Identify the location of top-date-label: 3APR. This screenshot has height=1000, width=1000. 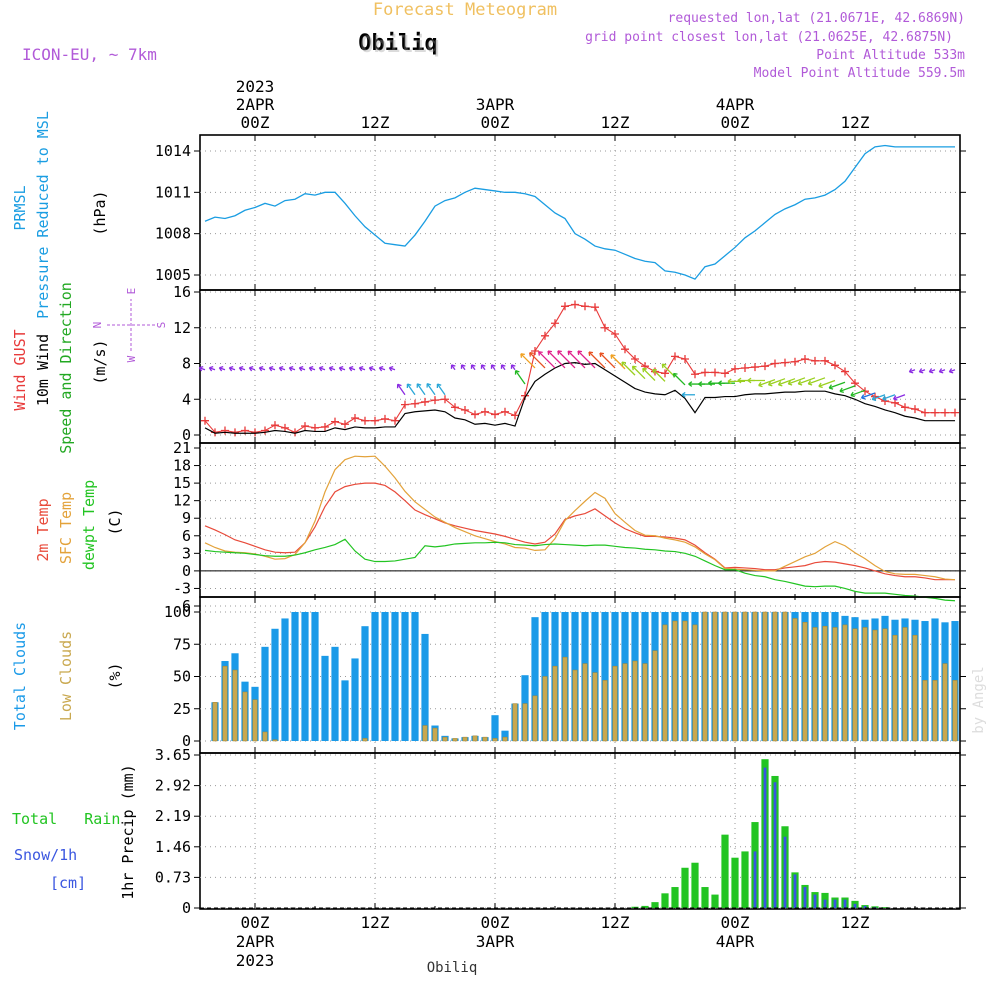
(495, 104).